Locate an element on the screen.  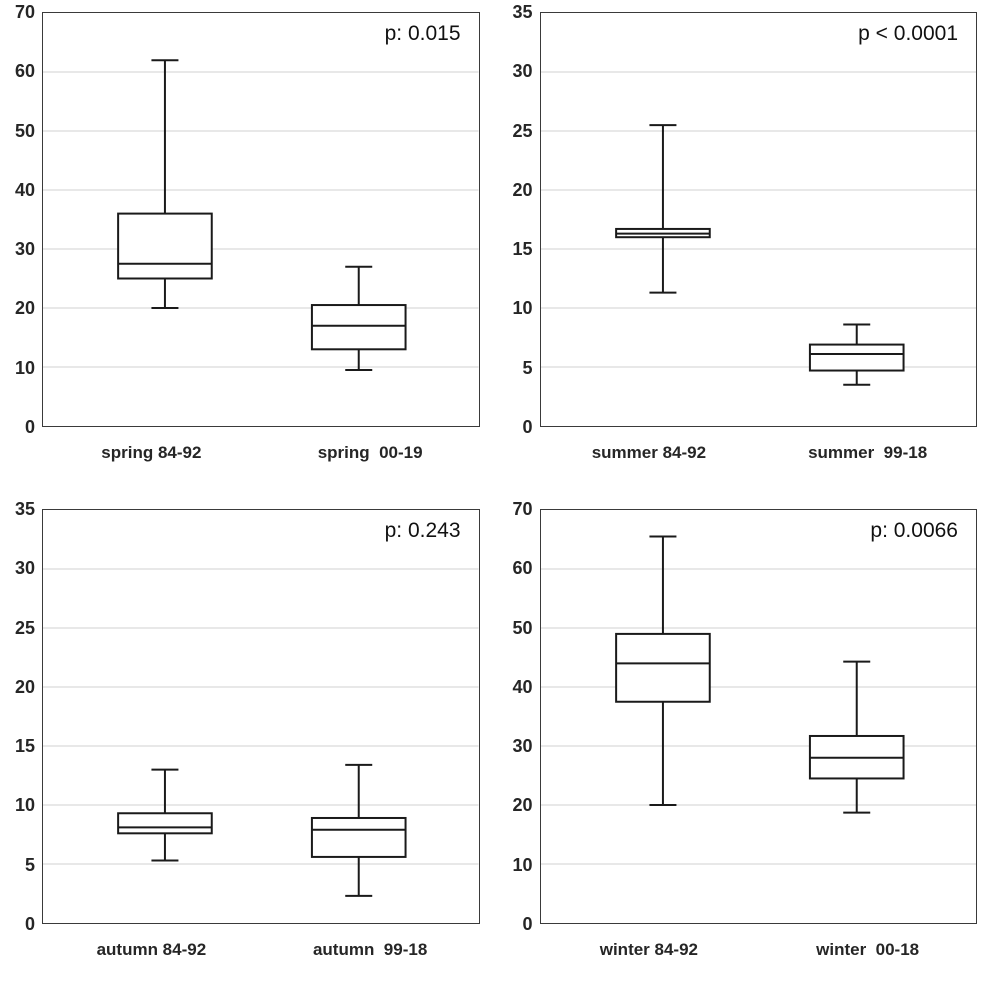
x-axis-autumn: autumn 84-92 autumn 99-18 is located at coordinates (261, 959).